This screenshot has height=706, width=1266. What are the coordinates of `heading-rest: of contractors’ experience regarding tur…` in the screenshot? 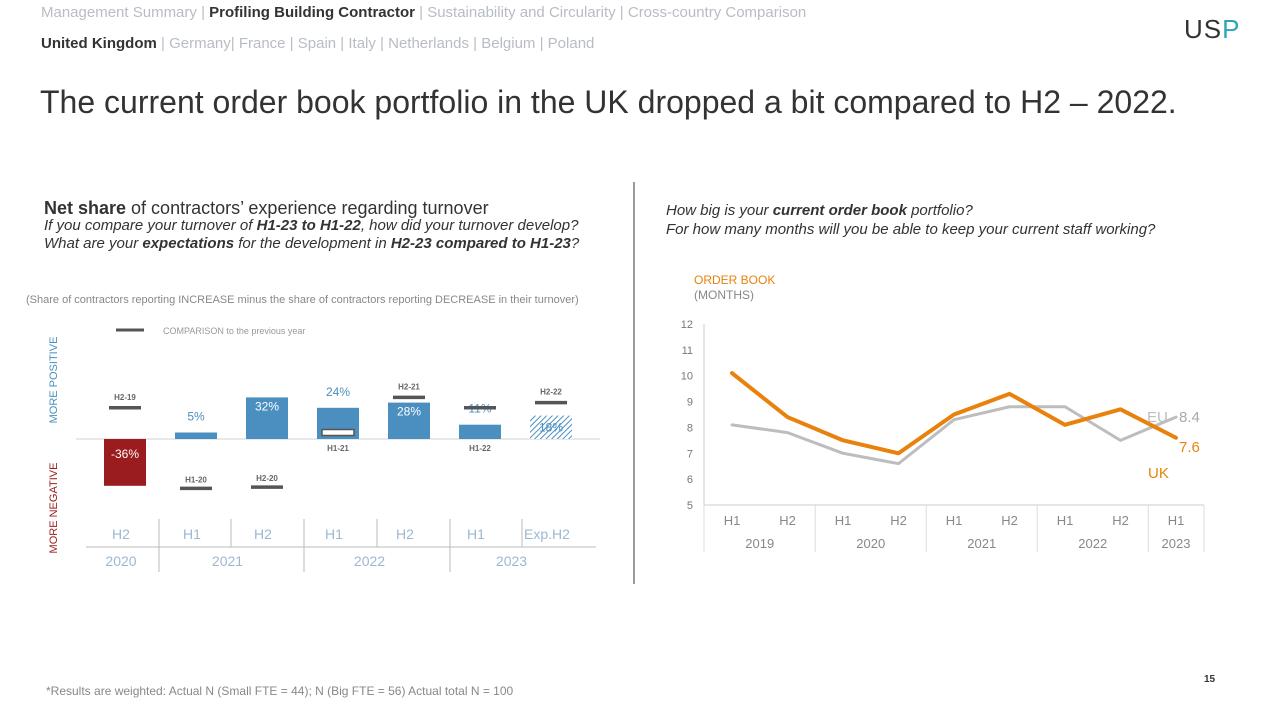 It's located at (307, 208).